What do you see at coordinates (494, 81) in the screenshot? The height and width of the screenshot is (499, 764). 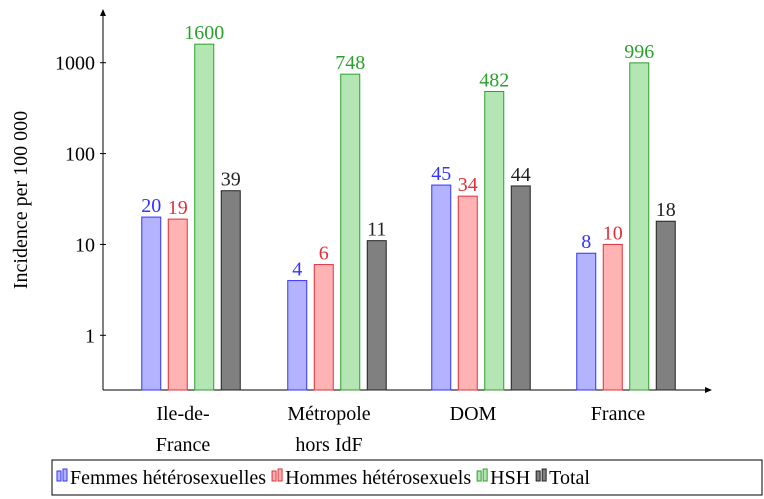 I see `value-label: 482` at bounding box center [494, 81].